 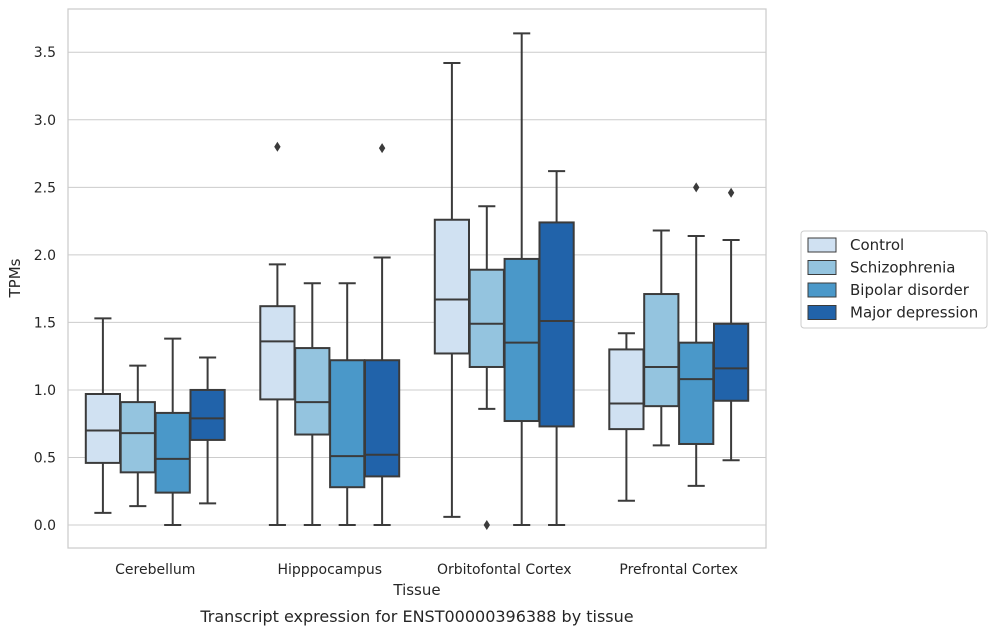 What do you see at coordinates (504, 570) in the screenshot?
I see `x-tick-label: Orbitofontal Cortex` at bounding box center [504, 570].